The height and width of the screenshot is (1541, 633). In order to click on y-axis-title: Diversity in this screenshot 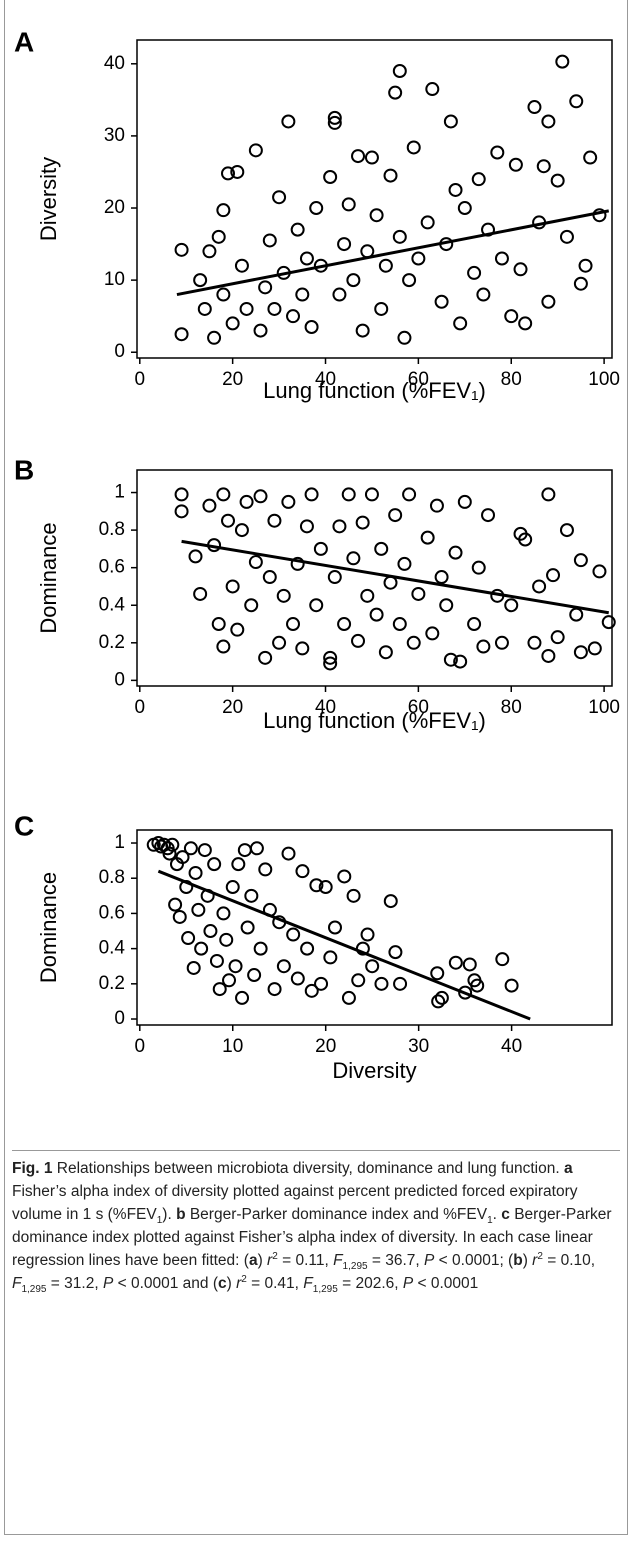, I will do `click(48, 199)`.